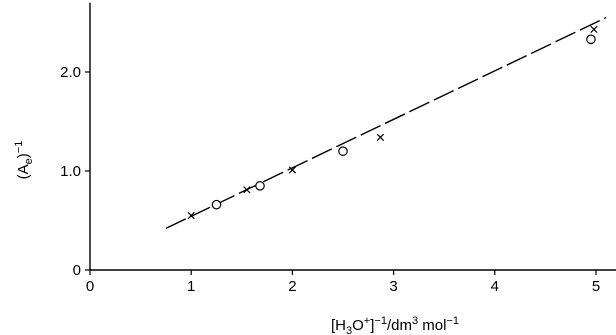 This screenshot has width=616, height=335. Describe the element at coordinates (495, 286) in the screenshot. I see `x-tick-label: 4` at that location.